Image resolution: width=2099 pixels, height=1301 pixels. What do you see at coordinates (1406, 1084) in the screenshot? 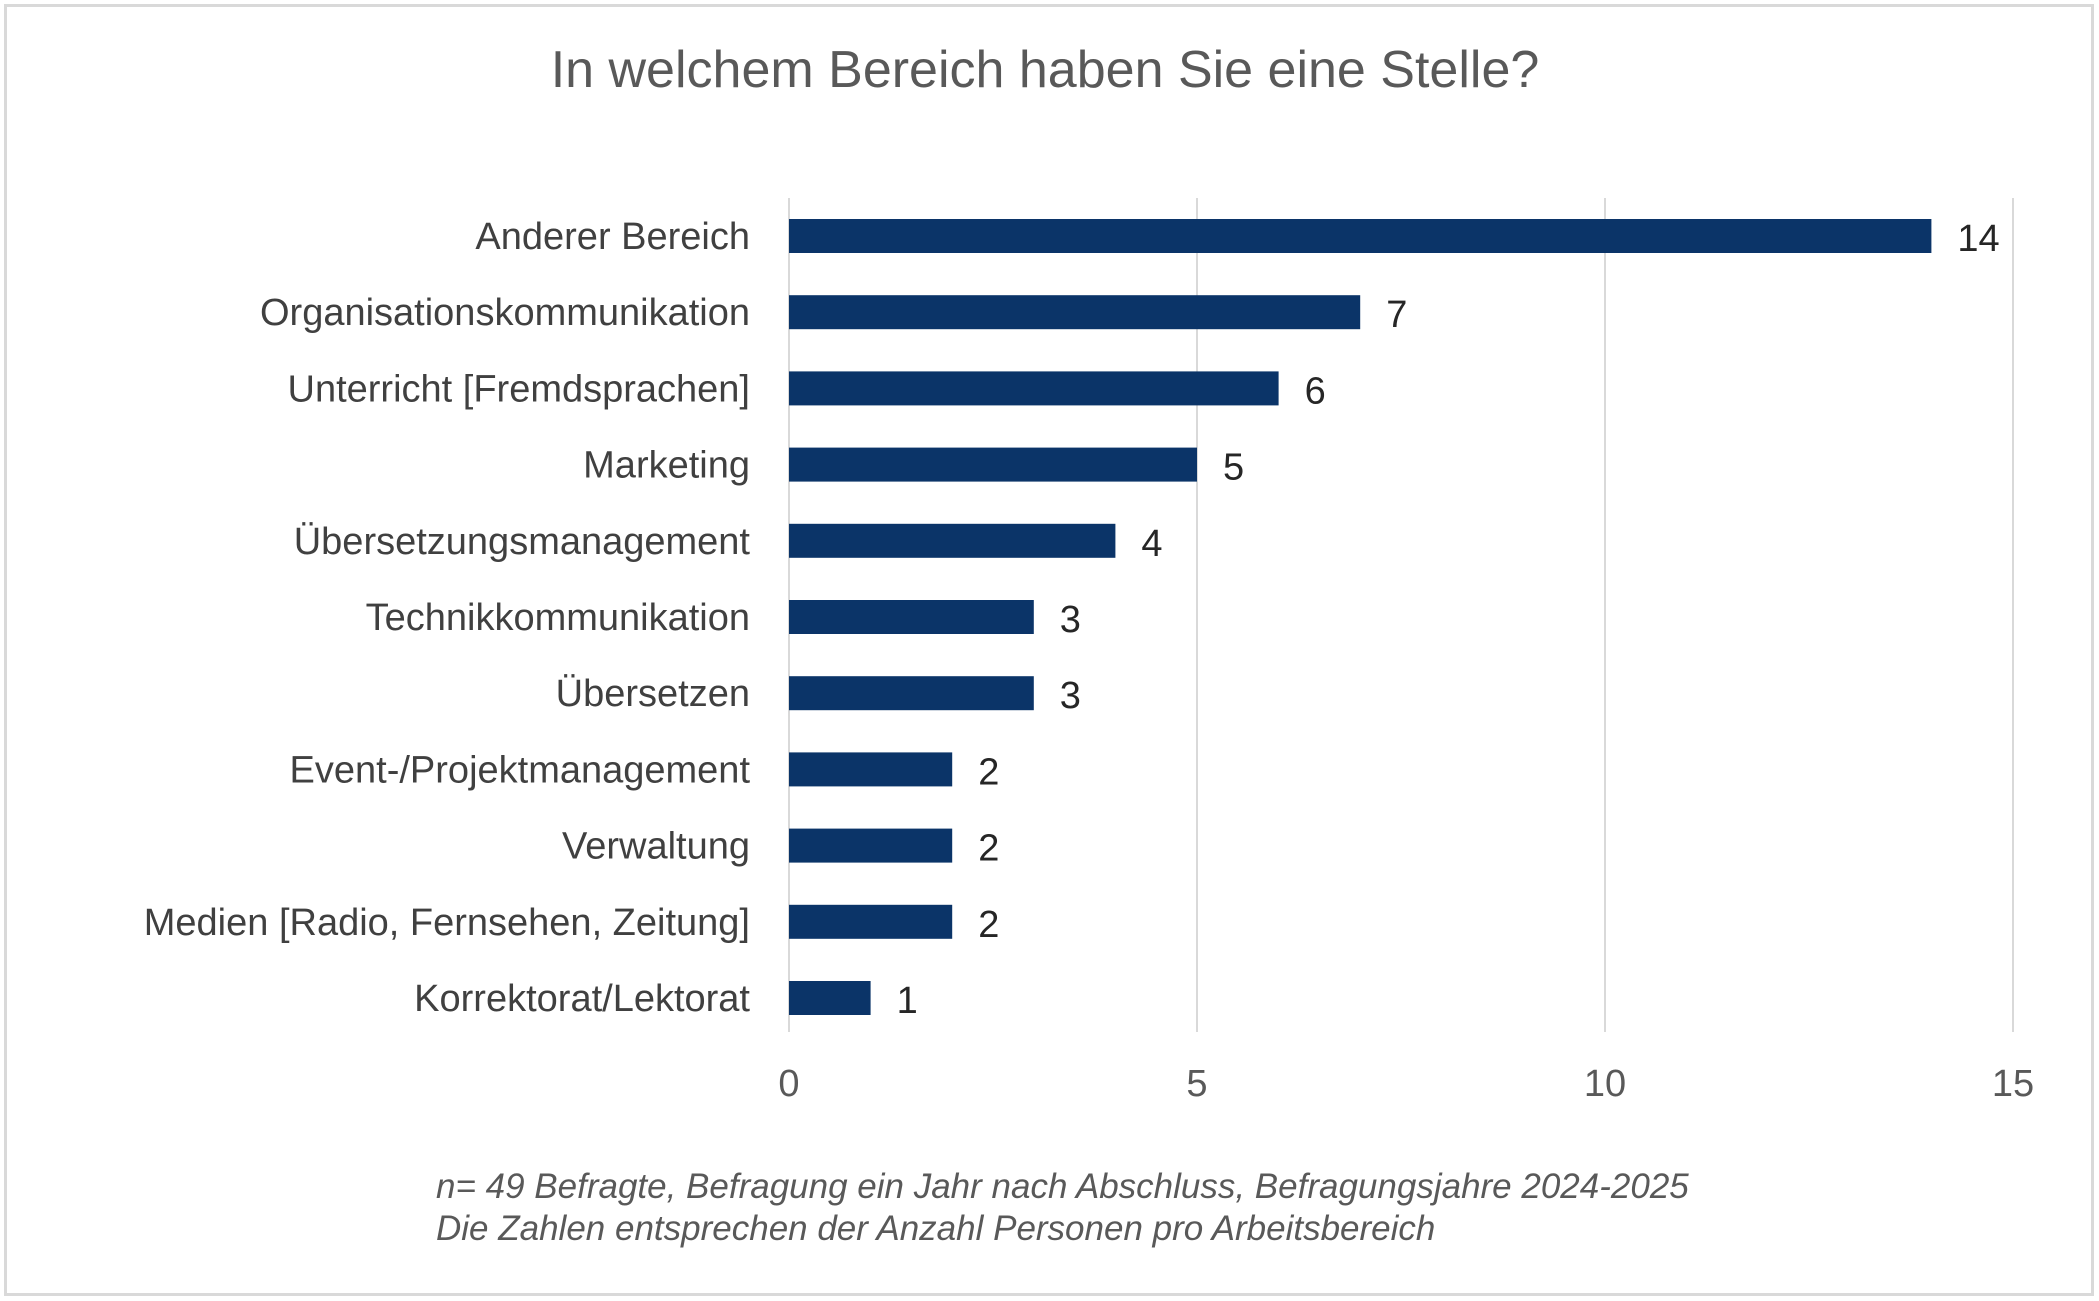
I see `x-axis-ticks: 0 5 10 15` at bounding box center [1406, 1084].